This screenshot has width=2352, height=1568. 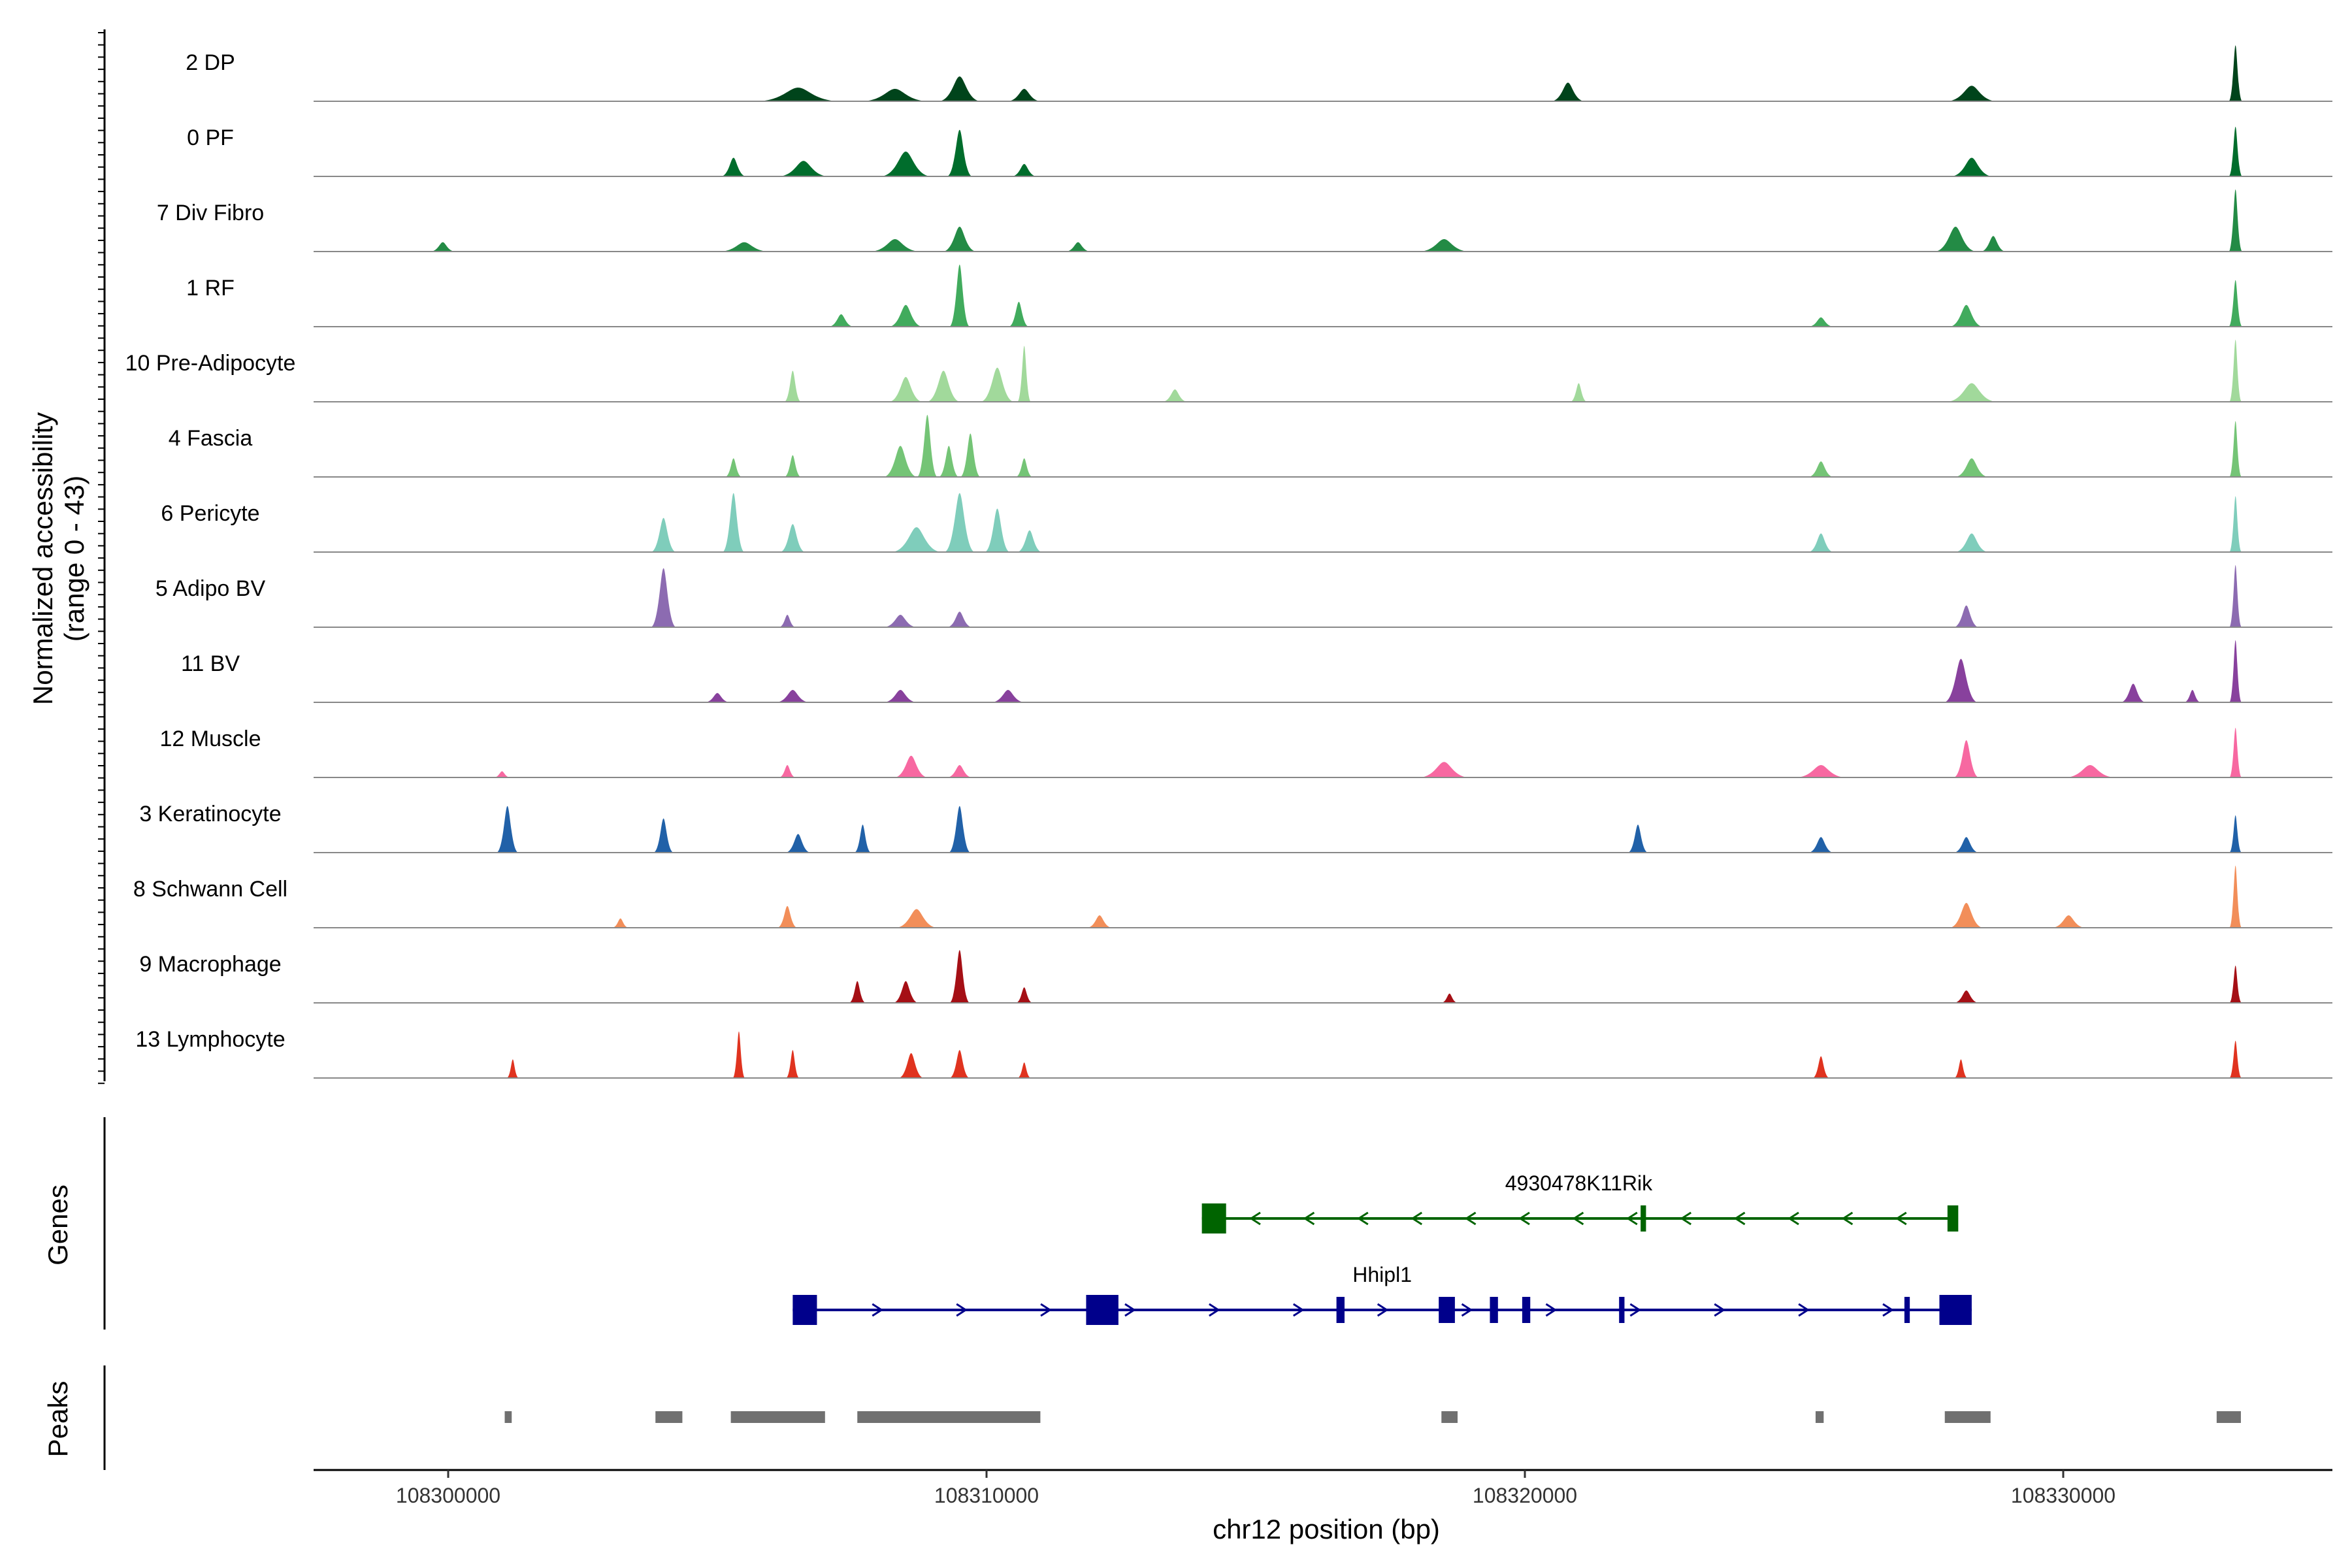 I want to click on x-axis: 108300000 108310000 108320000 108330000, so click(x=1323, y=1488).